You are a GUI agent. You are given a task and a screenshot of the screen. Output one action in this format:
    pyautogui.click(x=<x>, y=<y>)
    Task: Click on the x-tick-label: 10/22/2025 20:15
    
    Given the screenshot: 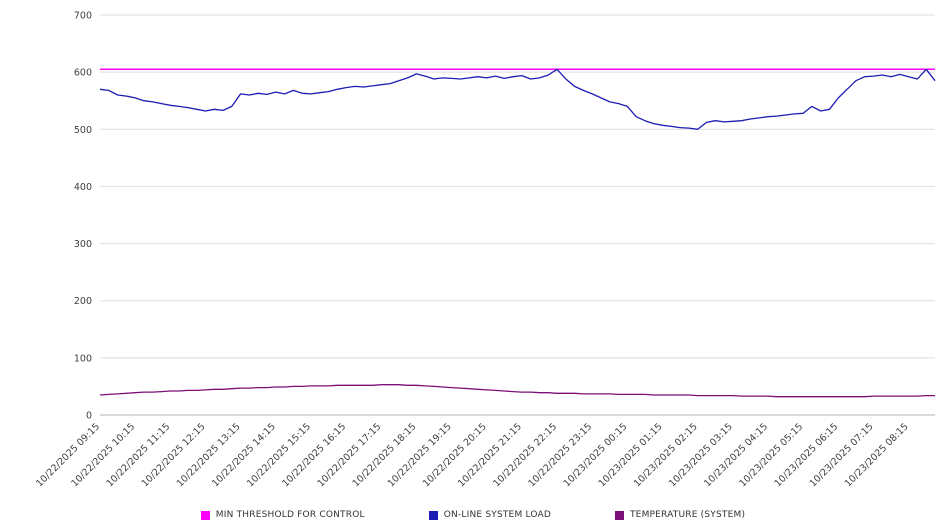 What is the action you would take?
    pyautogui.click(x=455, y=455)
    